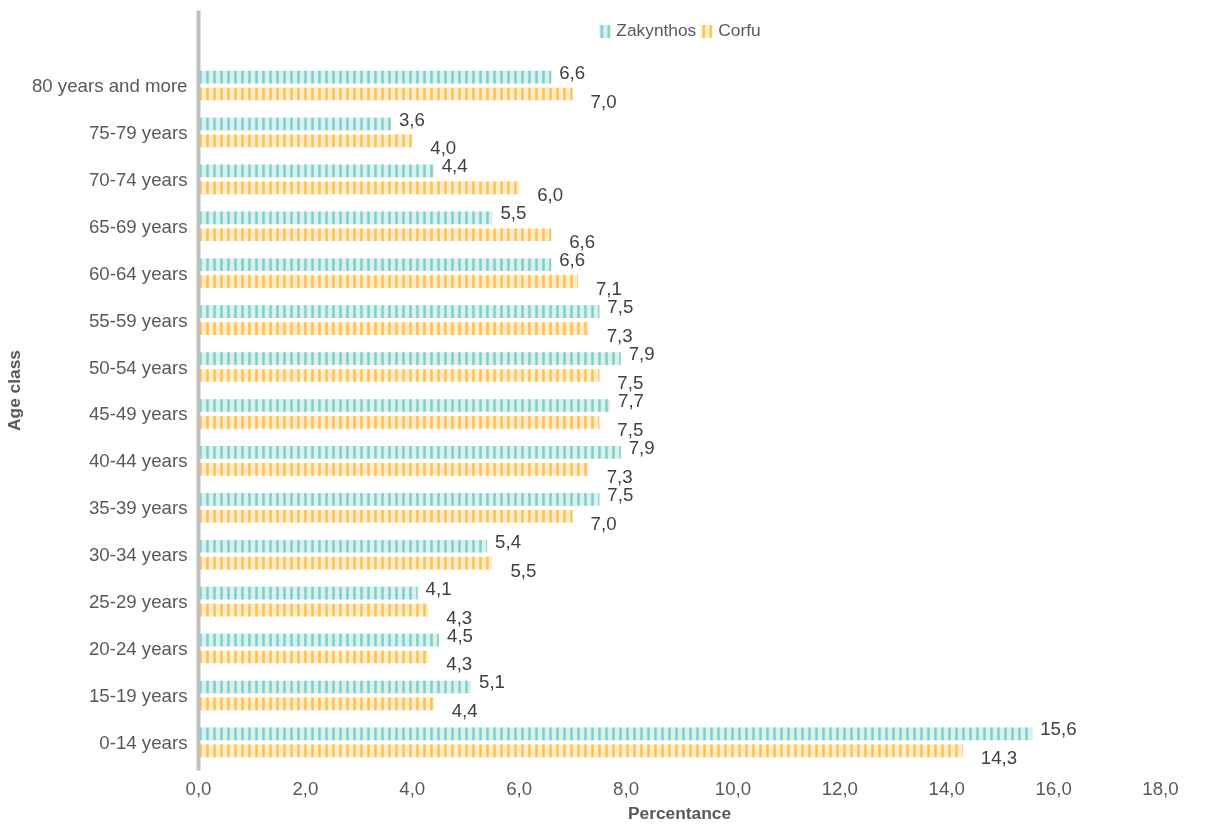 This screenshot has height=839, width=1214. What do you see at coordinates (739, 30) in the screenshot?
I see `legend-label: Corfu` at bounding box center [739, 30].